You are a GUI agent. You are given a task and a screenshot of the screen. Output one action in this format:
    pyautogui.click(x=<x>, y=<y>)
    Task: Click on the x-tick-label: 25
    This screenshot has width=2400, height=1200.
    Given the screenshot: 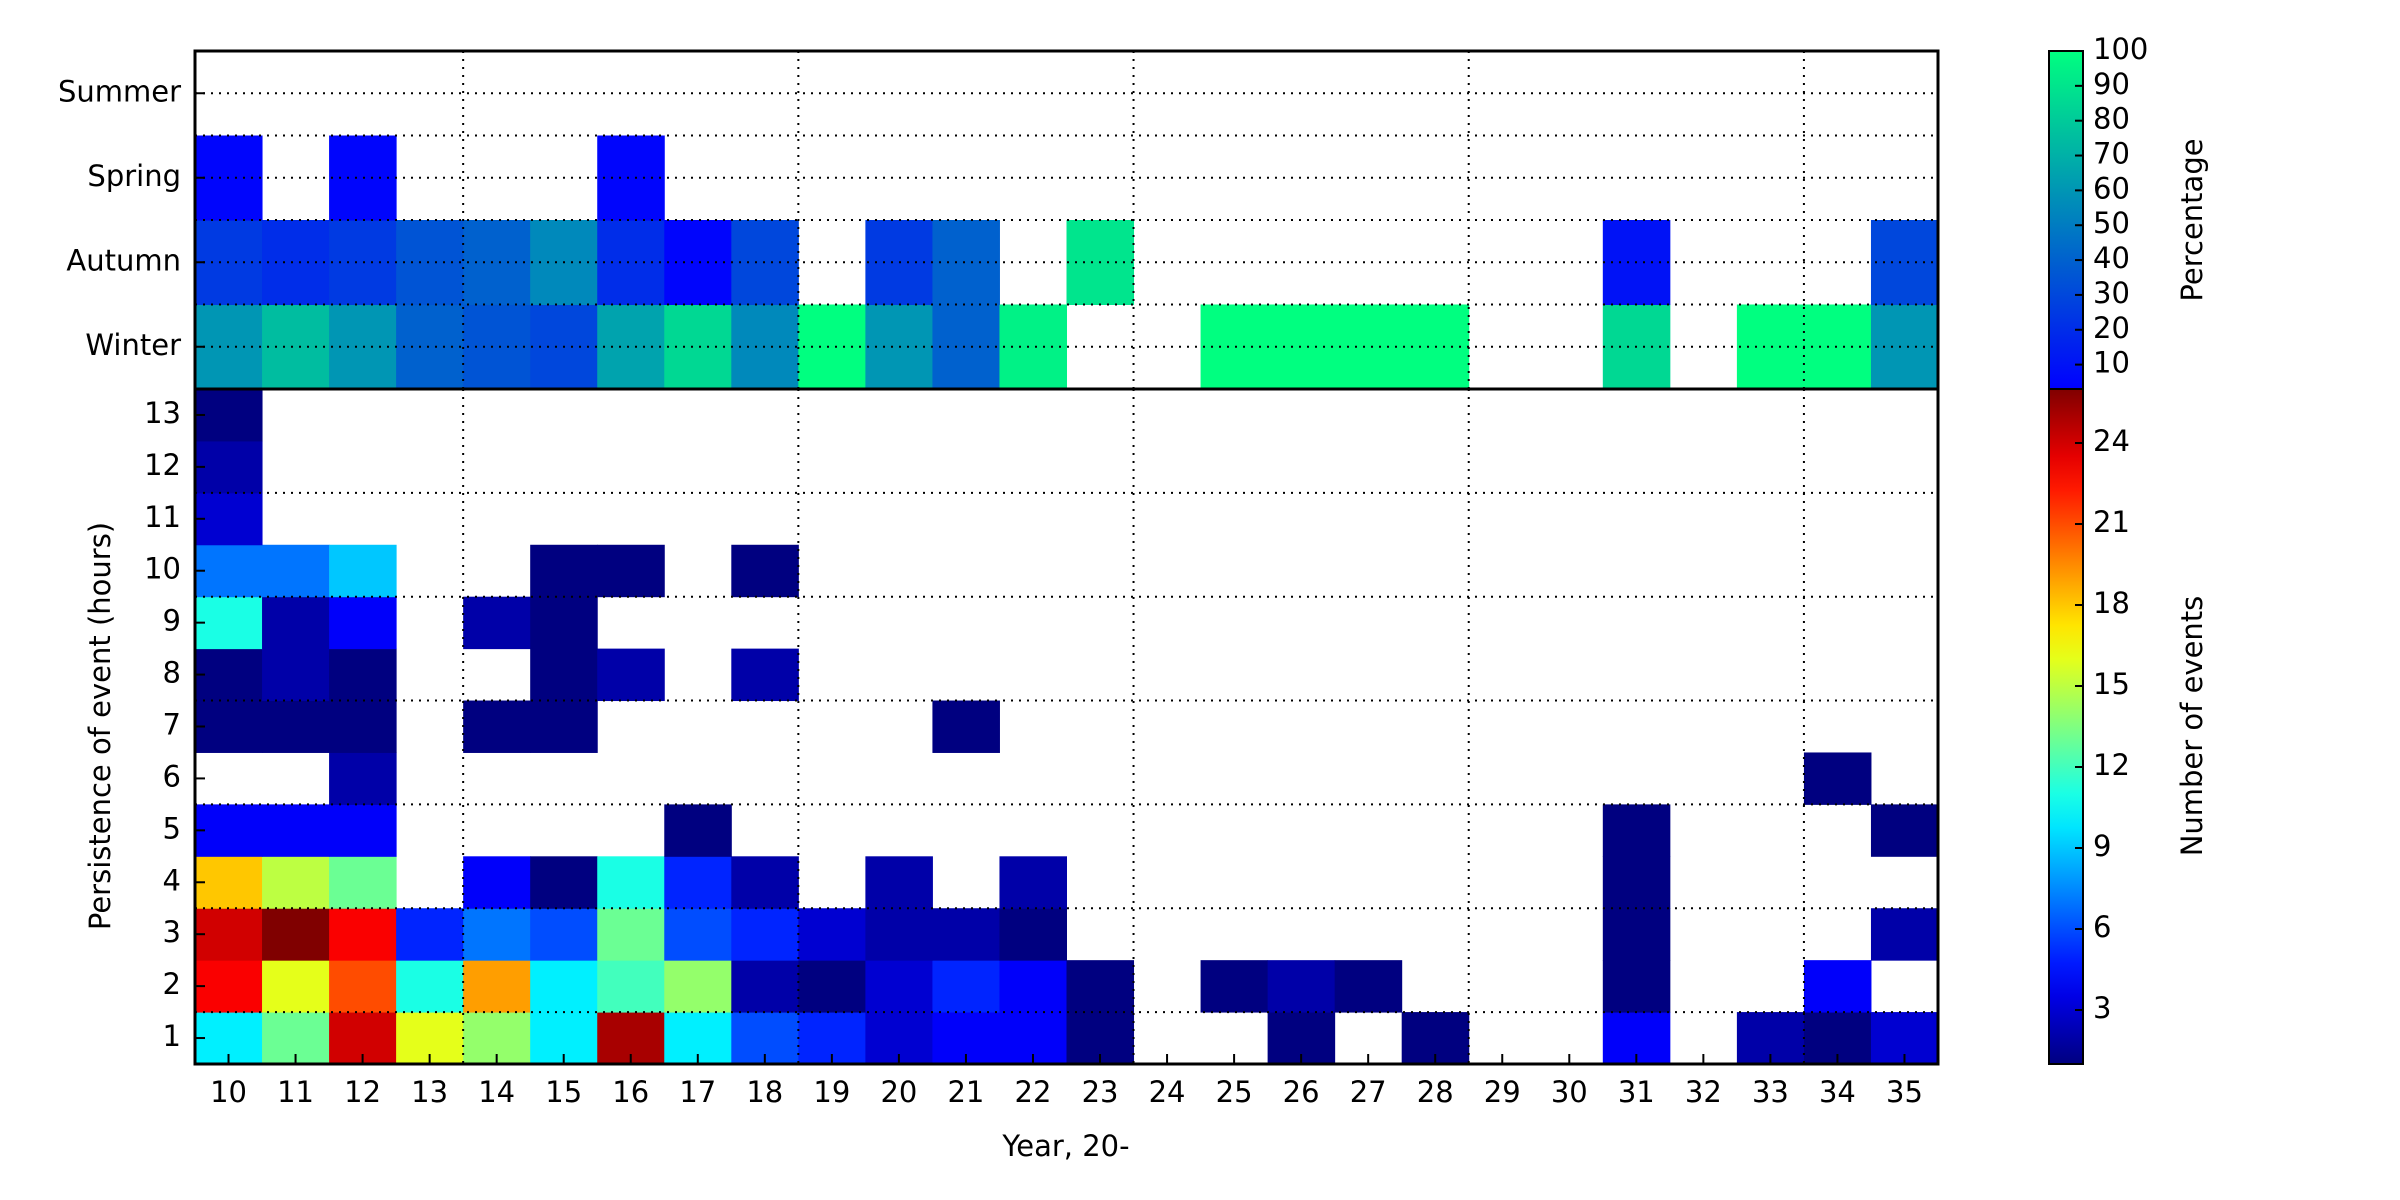 What is the action you would take?
    pyautogui.click(x=1234, y=1092)
    